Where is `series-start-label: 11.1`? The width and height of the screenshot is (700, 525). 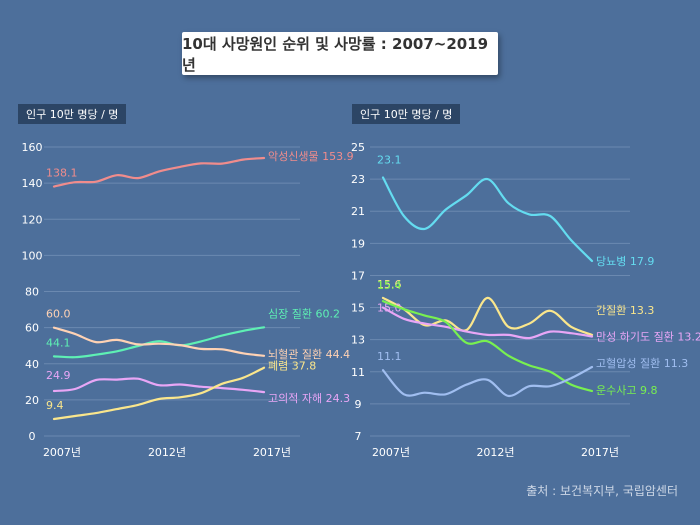
series-start-label: 11.1 is located at coordinates (389, 356).